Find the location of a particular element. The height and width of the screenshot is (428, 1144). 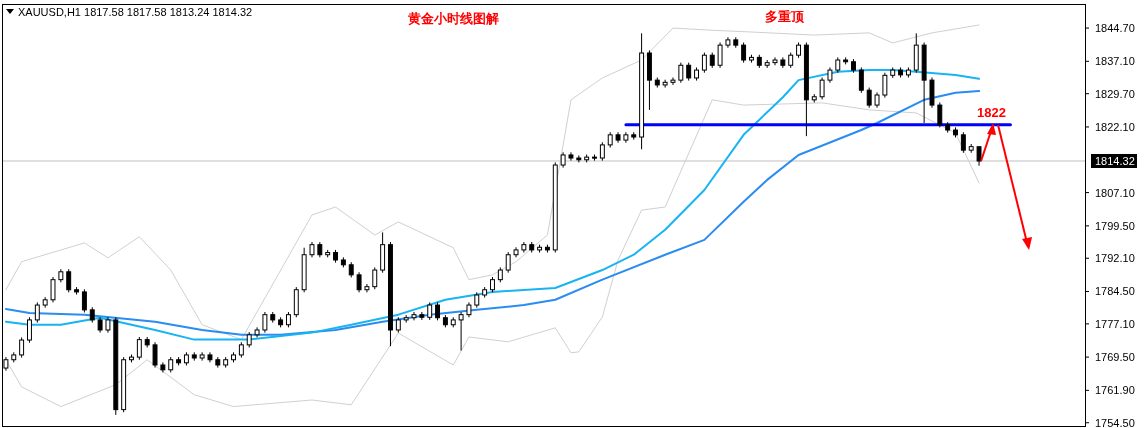

y-tick-label: 1769.50 is located at coordinates (1115, 357).